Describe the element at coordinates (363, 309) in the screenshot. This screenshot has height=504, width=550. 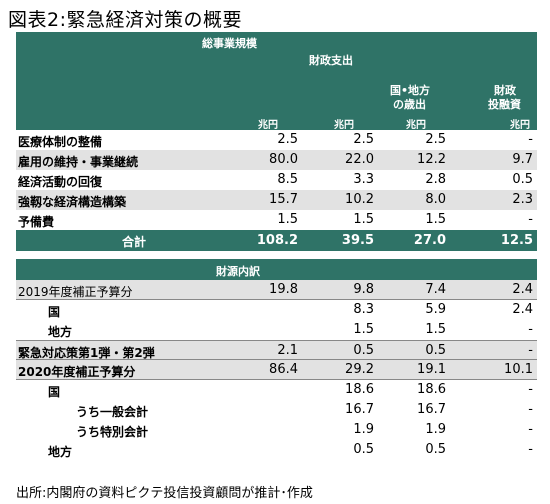
I see `cell-fiscal: 8.3` at that location.